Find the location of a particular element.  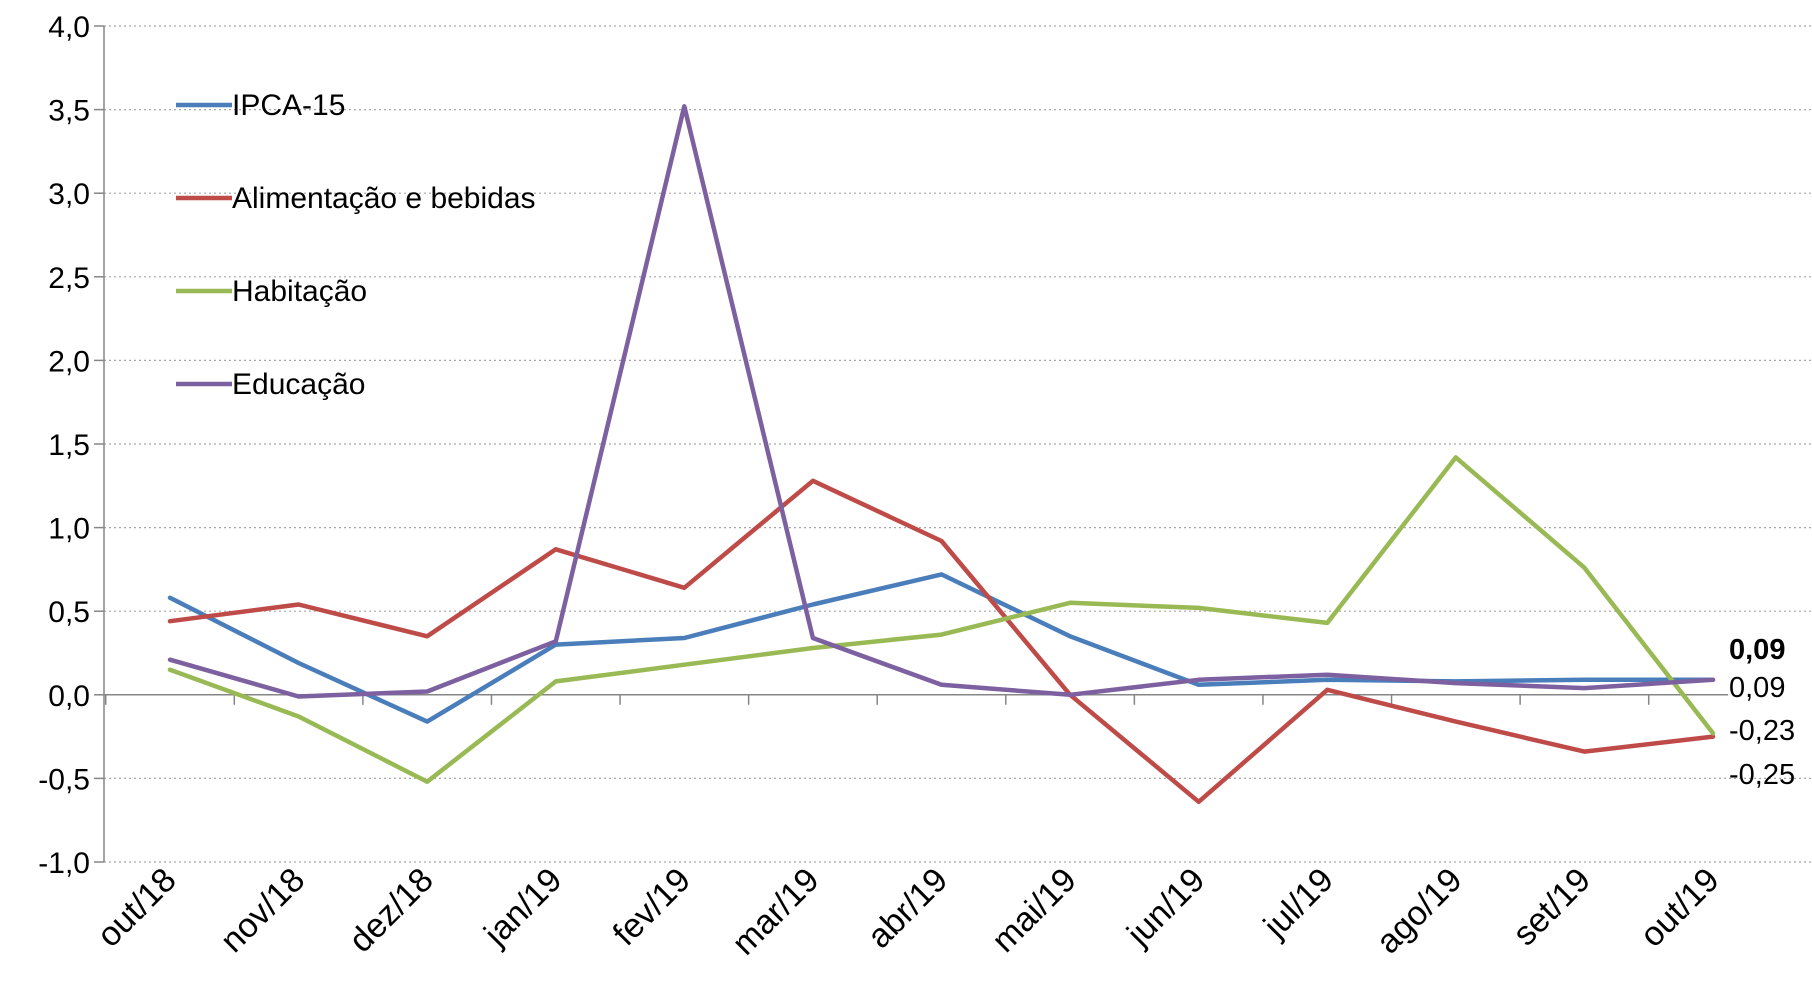

x-tick-label: ago/19 is located at coordinates (1419, 911).